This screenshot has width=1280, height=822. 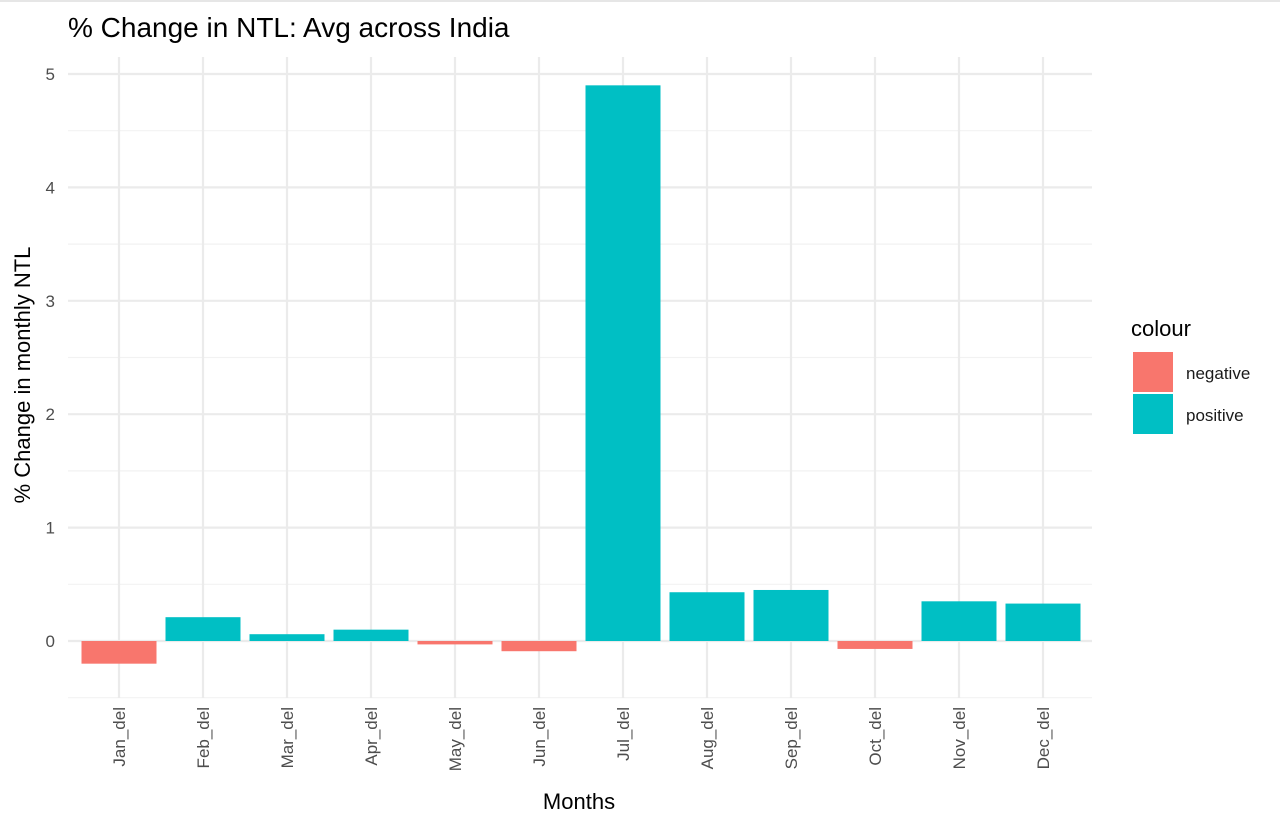 I want to click on x-tick-label: Oct_del, so click(x=875, y=736).